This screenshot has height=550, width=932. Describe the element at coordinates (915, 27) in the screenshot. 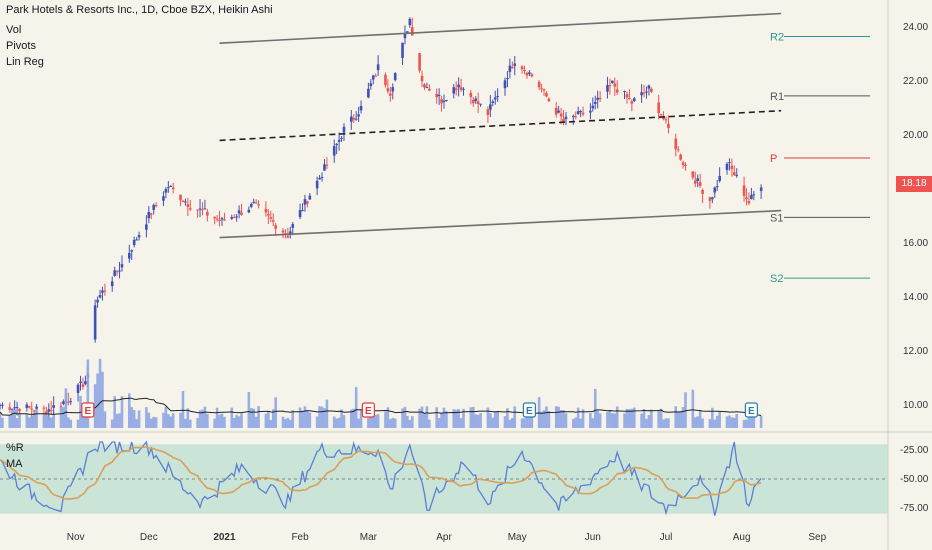

I see `price-tick-label-7: 24.00` at that location.